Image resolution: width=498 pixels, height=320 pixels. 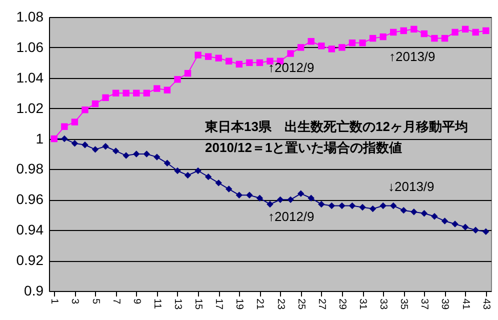 What do you see at coordinates (30, 168) in the screenshot?
I see `y-tick-label: 0.98` at bounding box center [30, 168].